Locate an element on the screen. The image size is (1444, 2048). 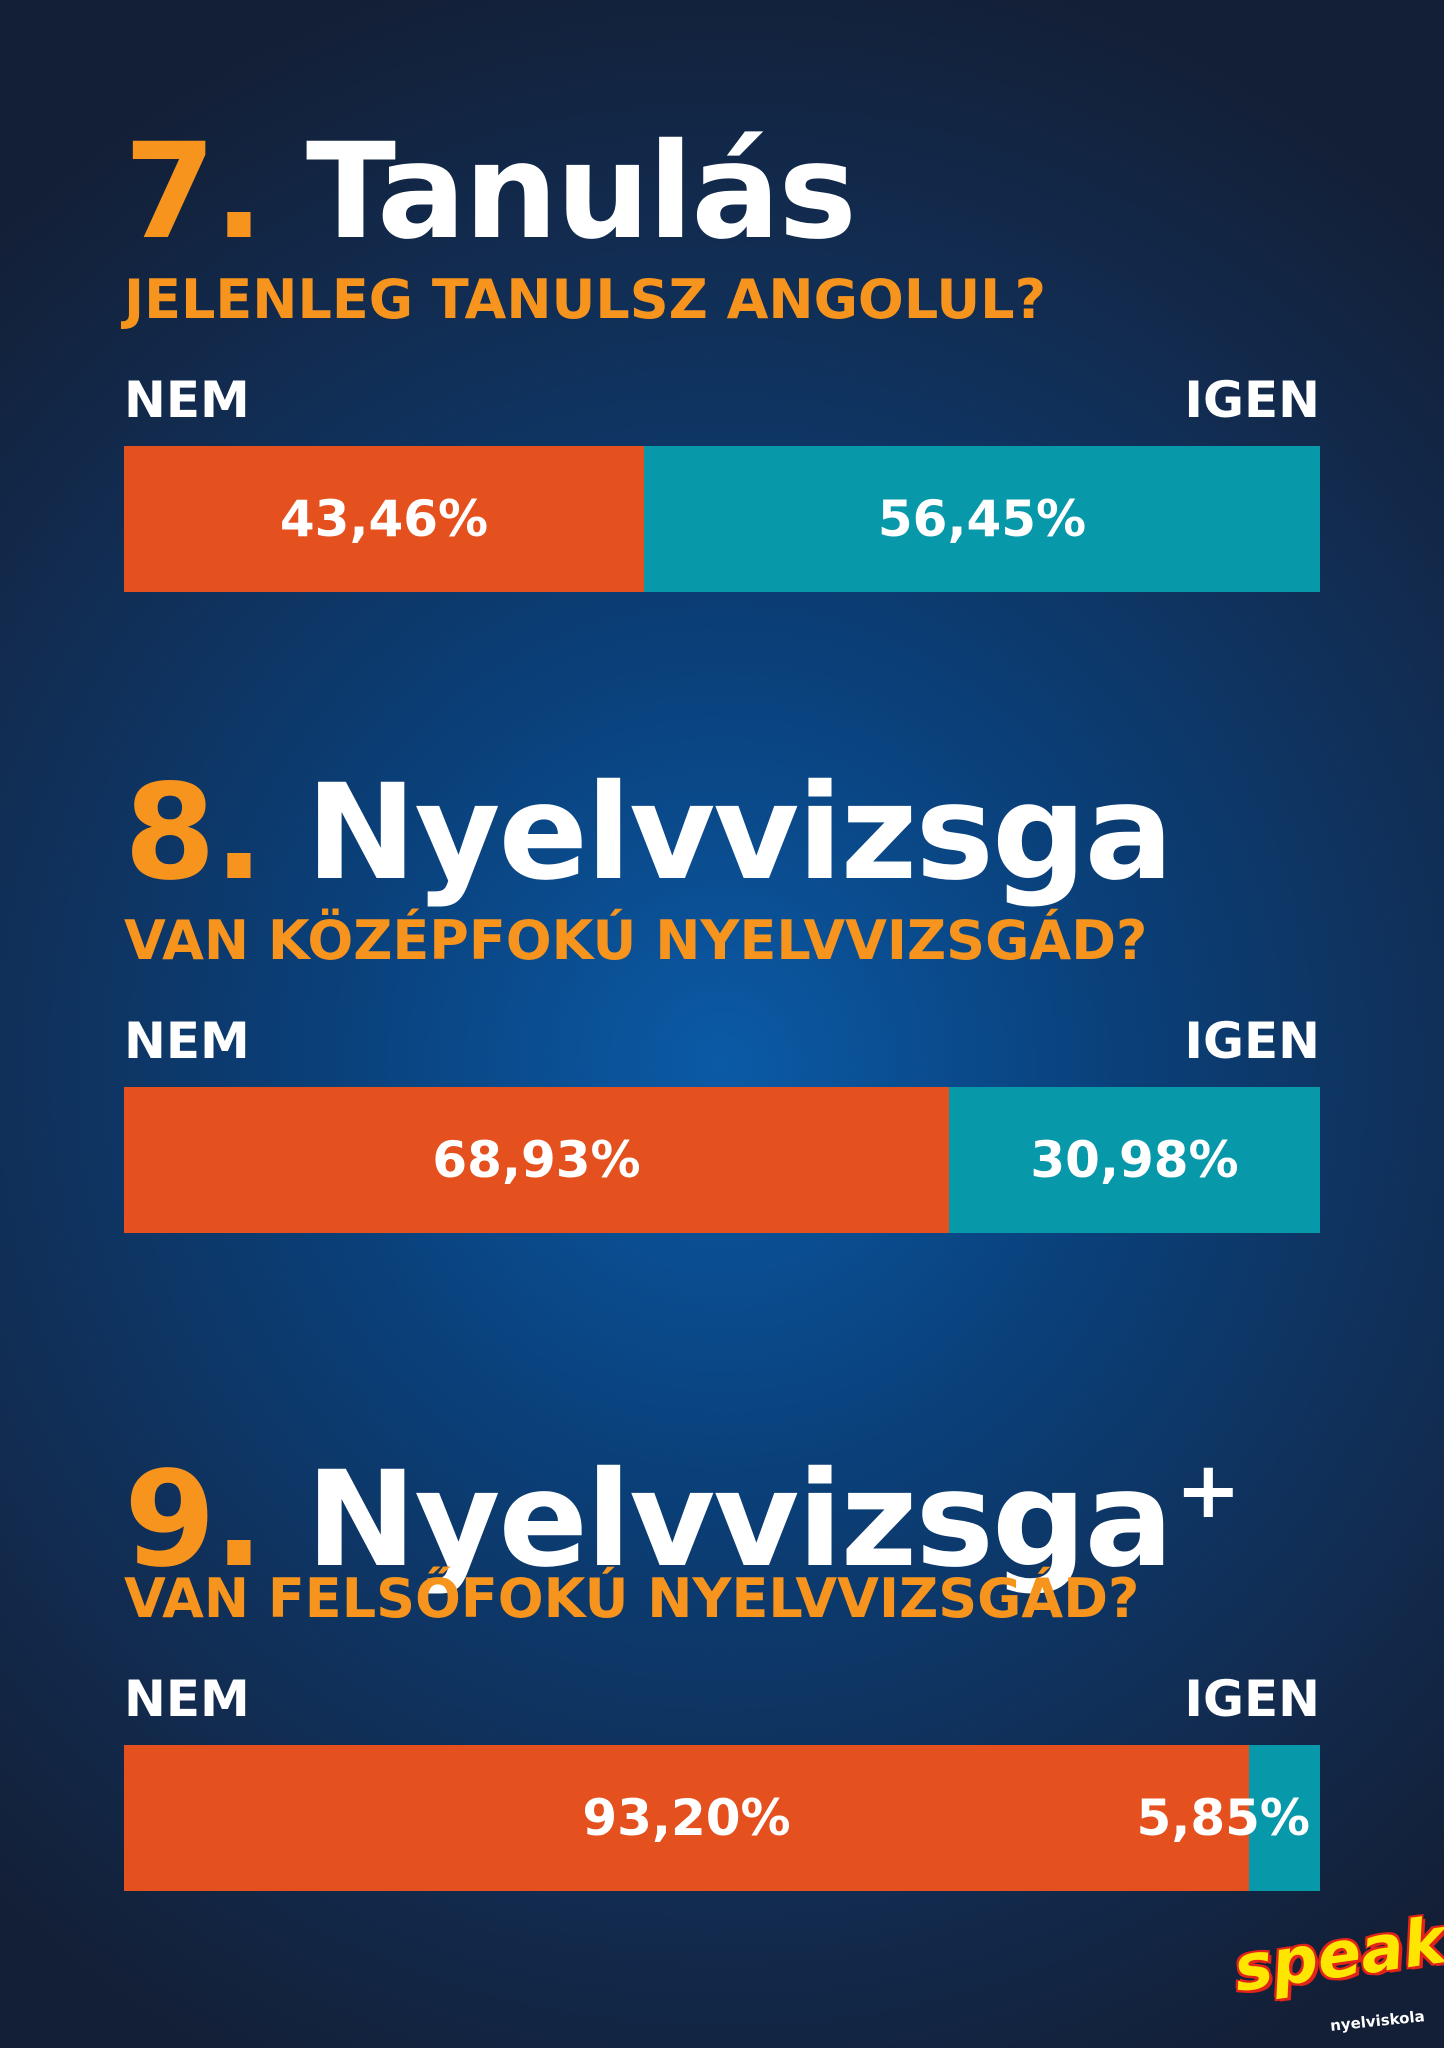
igen-value-label: 5,85% is located at coordinates (1223, 1818).